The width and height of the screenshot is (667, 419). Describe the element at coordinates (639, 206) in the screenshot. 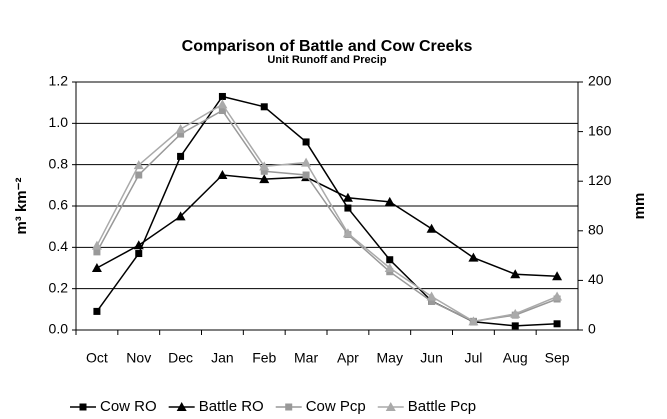

I see `y2-axis-label: mm` at that location.